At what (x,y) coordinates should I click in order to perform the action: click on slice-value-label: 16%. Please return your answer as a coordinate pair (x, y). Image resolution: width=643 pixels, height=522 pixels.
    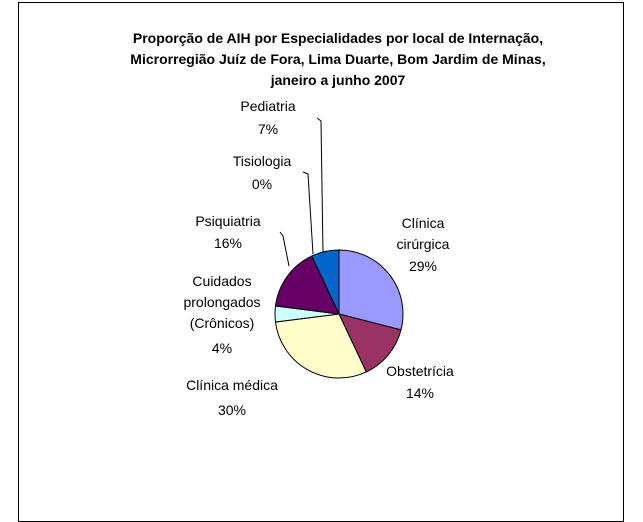
    Looking at the image, I should click on (228, 243).